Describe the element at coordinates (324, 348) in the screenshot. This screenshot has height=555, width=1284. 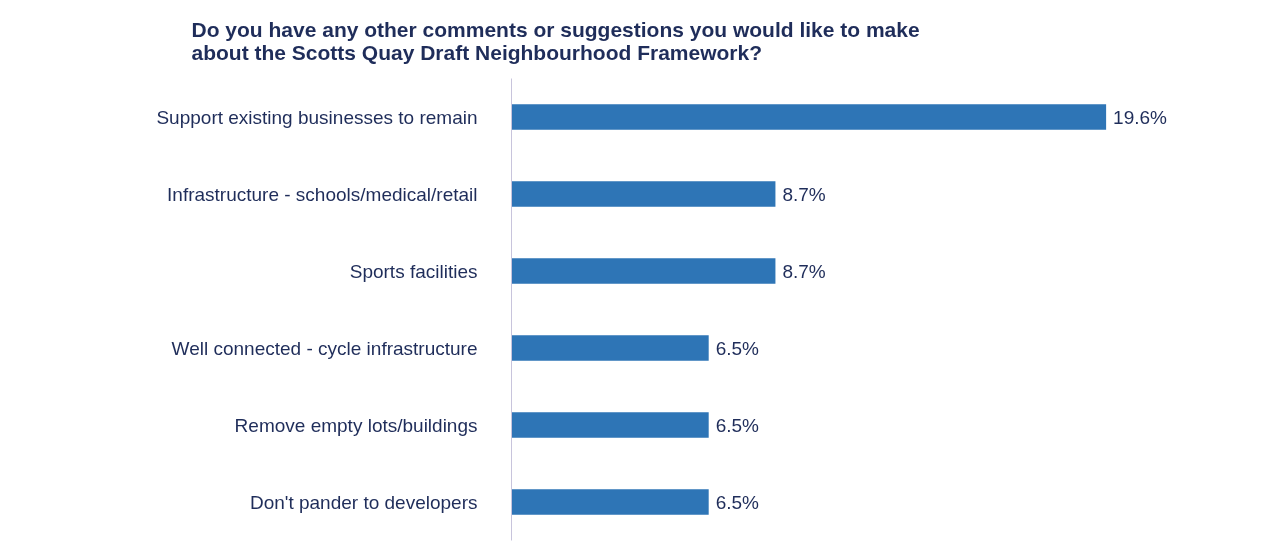
I see `y-tick-label: Well connected - cycle infrastructure` at that location.